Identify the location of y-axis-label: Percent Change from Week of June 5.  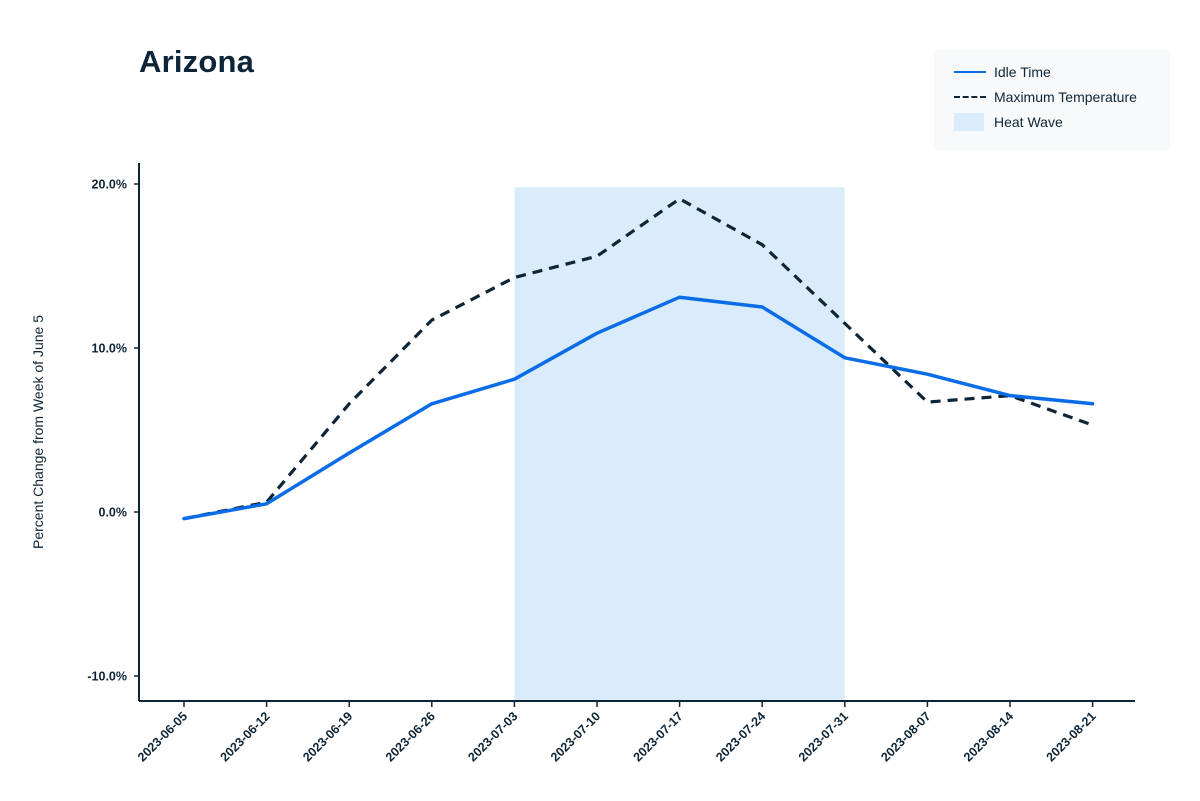
(38, 432).